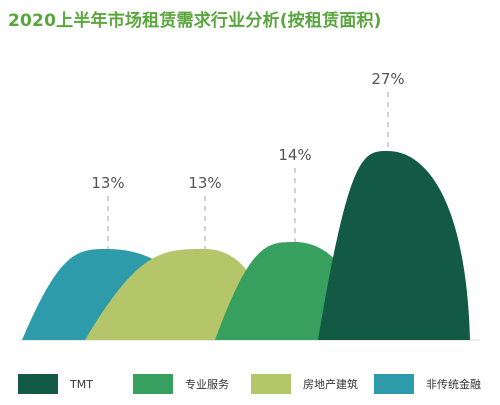 The image size is (500, 405). What do you see at coordinates (330, 384) in the screenshot?
I see `legend-label-real-estate: 房地产建筑` at bounding box center [330, 384].